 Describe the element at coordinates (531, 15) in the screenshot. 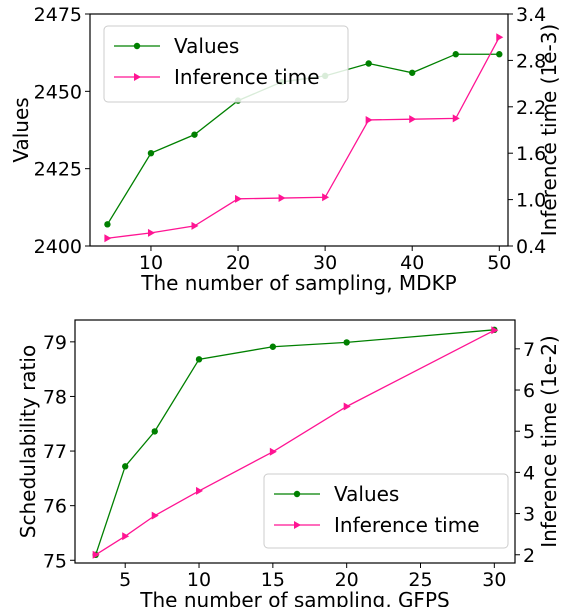

I see `y2-tick-label: 3.4` at that location.